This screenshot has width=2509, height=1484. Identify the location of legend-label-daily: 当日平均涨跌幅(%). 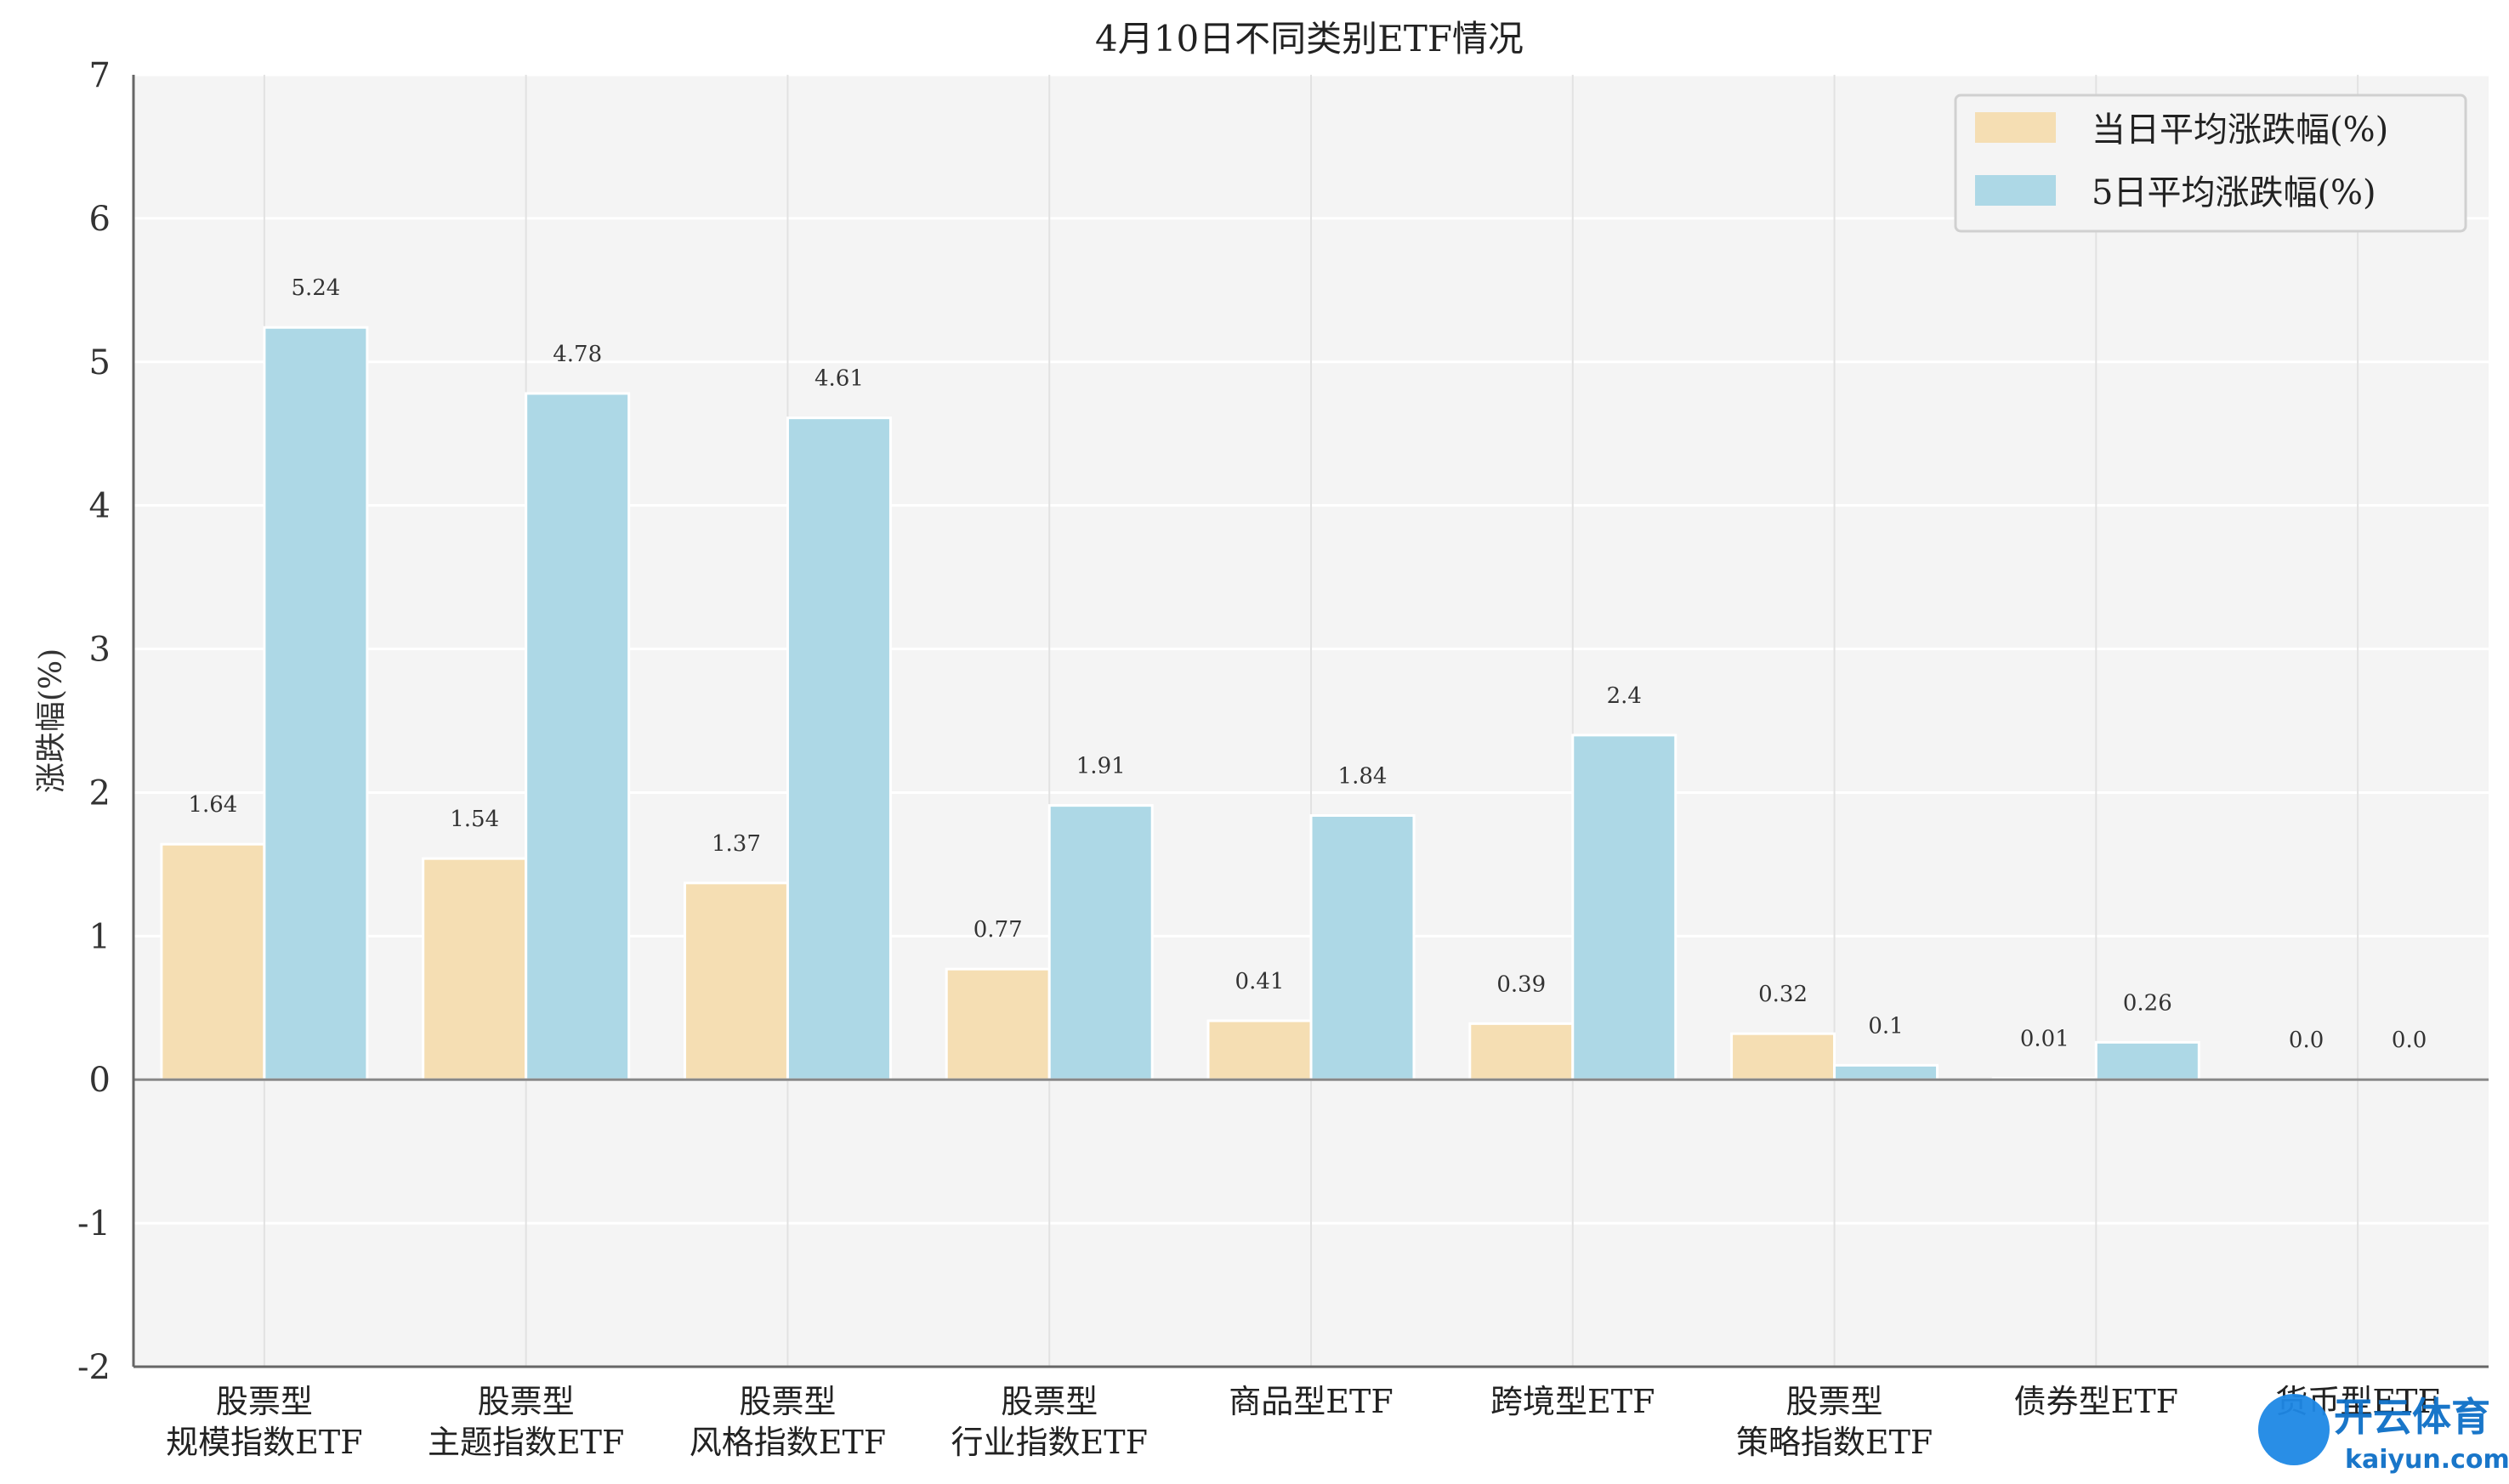
(2240, 130).